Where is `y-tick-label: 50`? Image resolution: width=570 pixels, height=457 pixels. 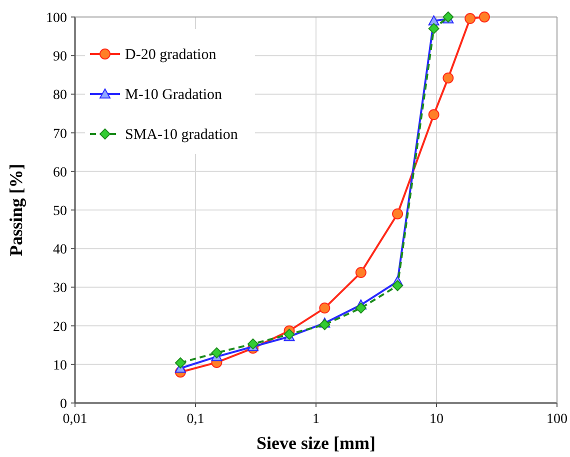
y-tick-label: 50 is located at coordinates (60, 211).